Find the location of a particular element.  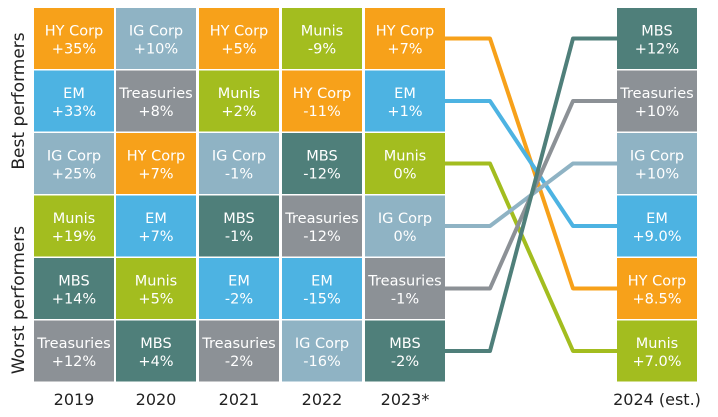

cell-2022-treasuries-rect is located at coordinates (322, 226).